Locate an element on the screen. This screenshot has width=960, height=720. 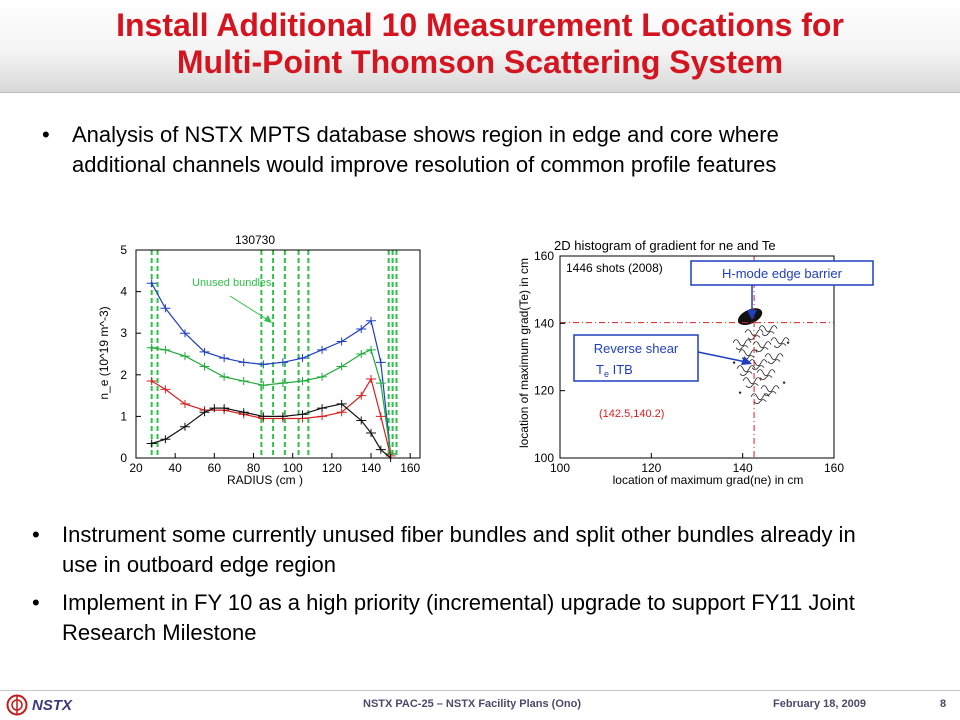
hmode-arrowhead is located at coordinates (752, 315).